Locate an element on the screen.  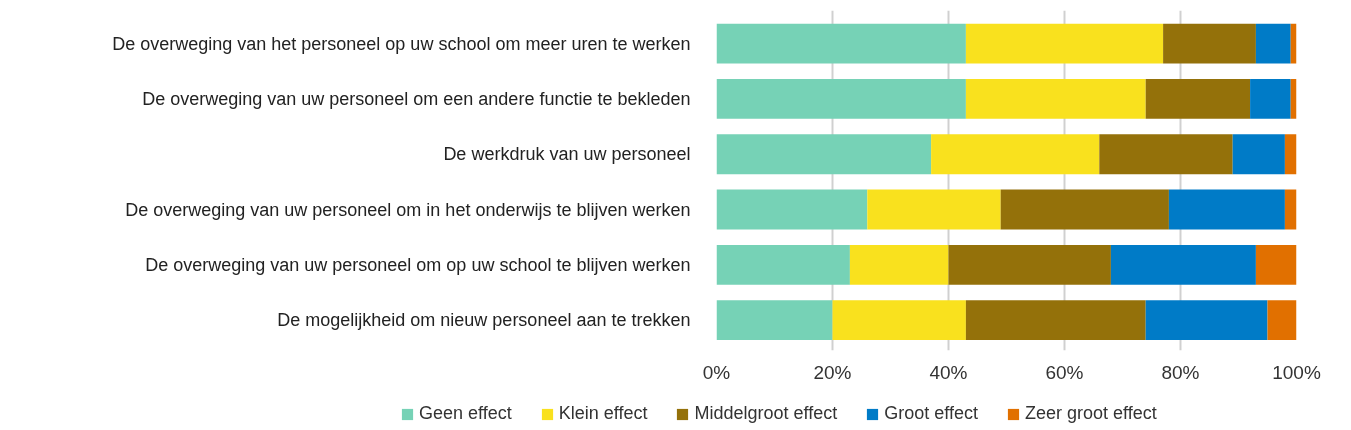
legend-label: Zeer groot effect is located at coordinates (1090, 413).